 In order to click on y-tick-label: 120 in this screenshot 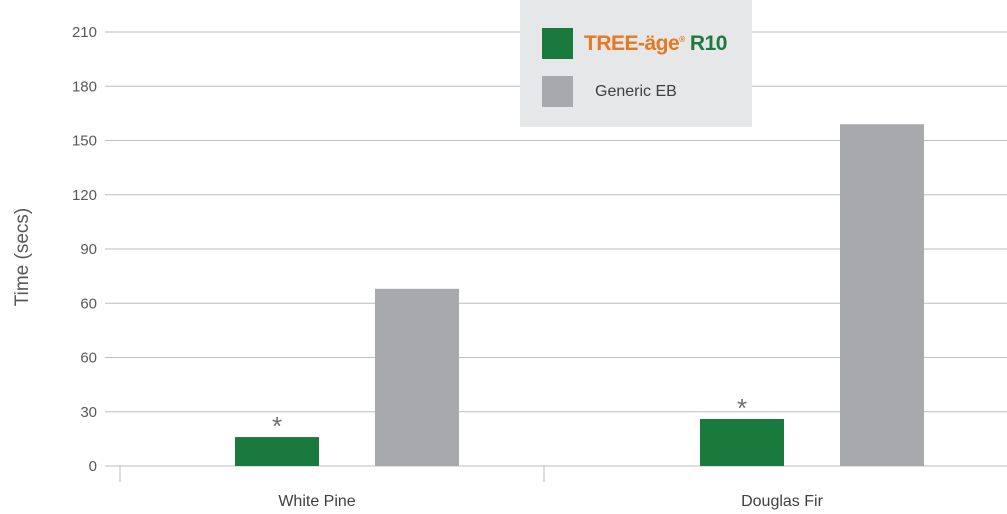, I will do `click(84, 195)`.